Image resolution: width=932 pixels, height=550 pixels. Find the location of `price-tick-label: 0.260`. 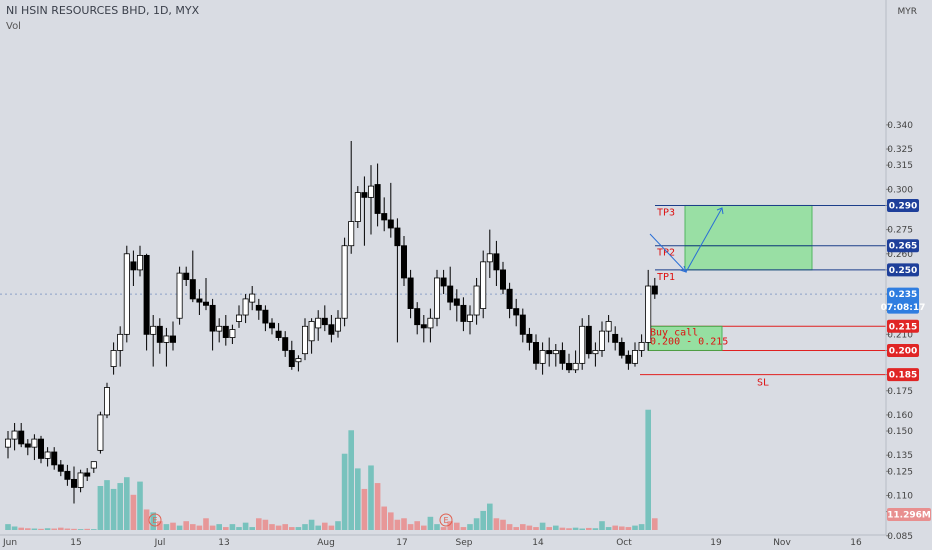

price-tick-label: 0.260 is located at coordinates (900, 255).